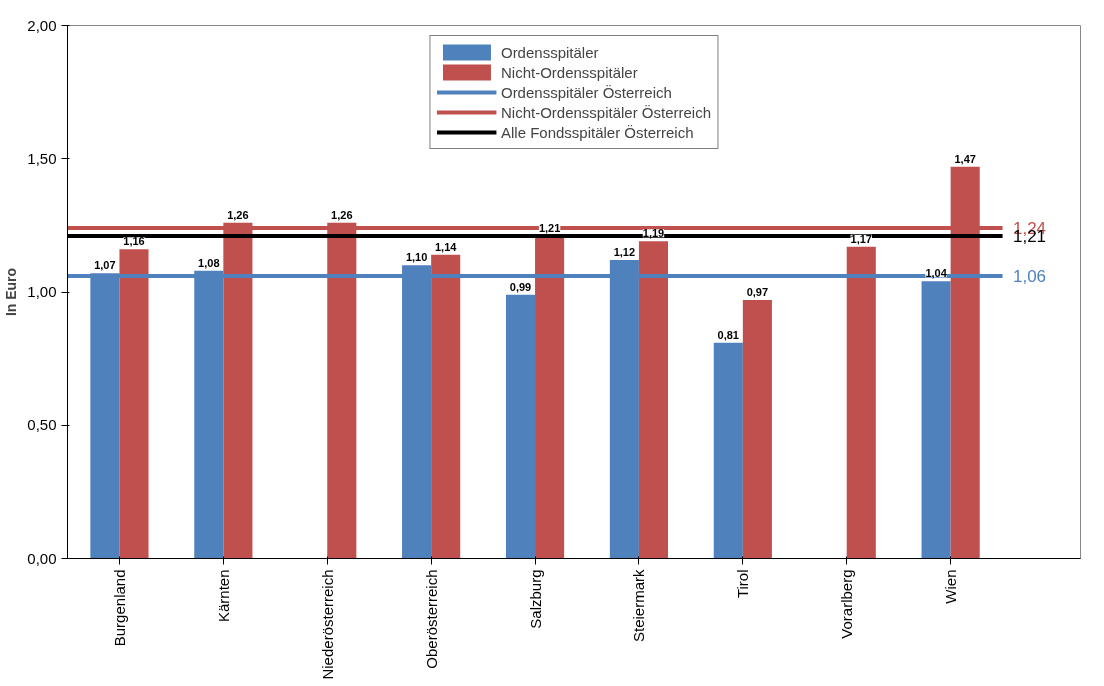 The image size is (1104, 686). I want to click on data-label: 1,19, so click(653, 233).